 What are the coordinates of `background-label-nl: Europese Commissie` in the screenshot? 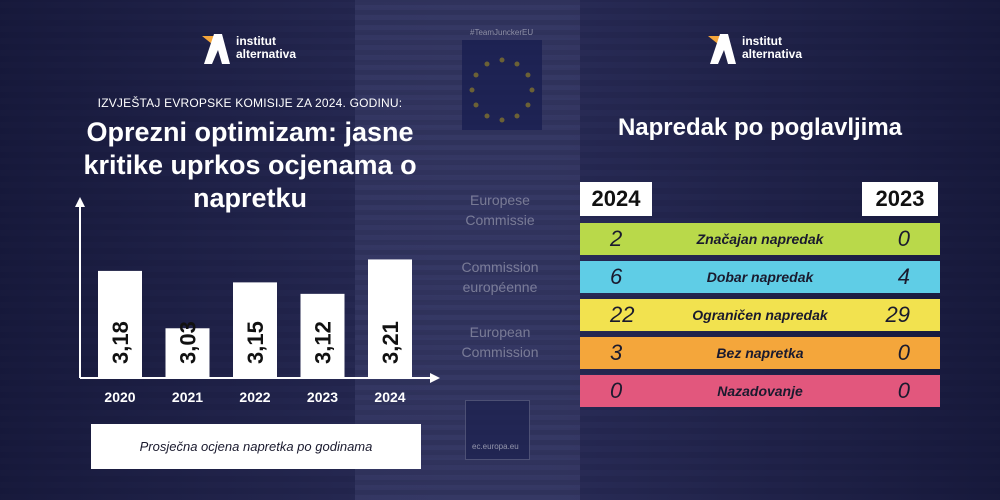 It's located at (500, 210).